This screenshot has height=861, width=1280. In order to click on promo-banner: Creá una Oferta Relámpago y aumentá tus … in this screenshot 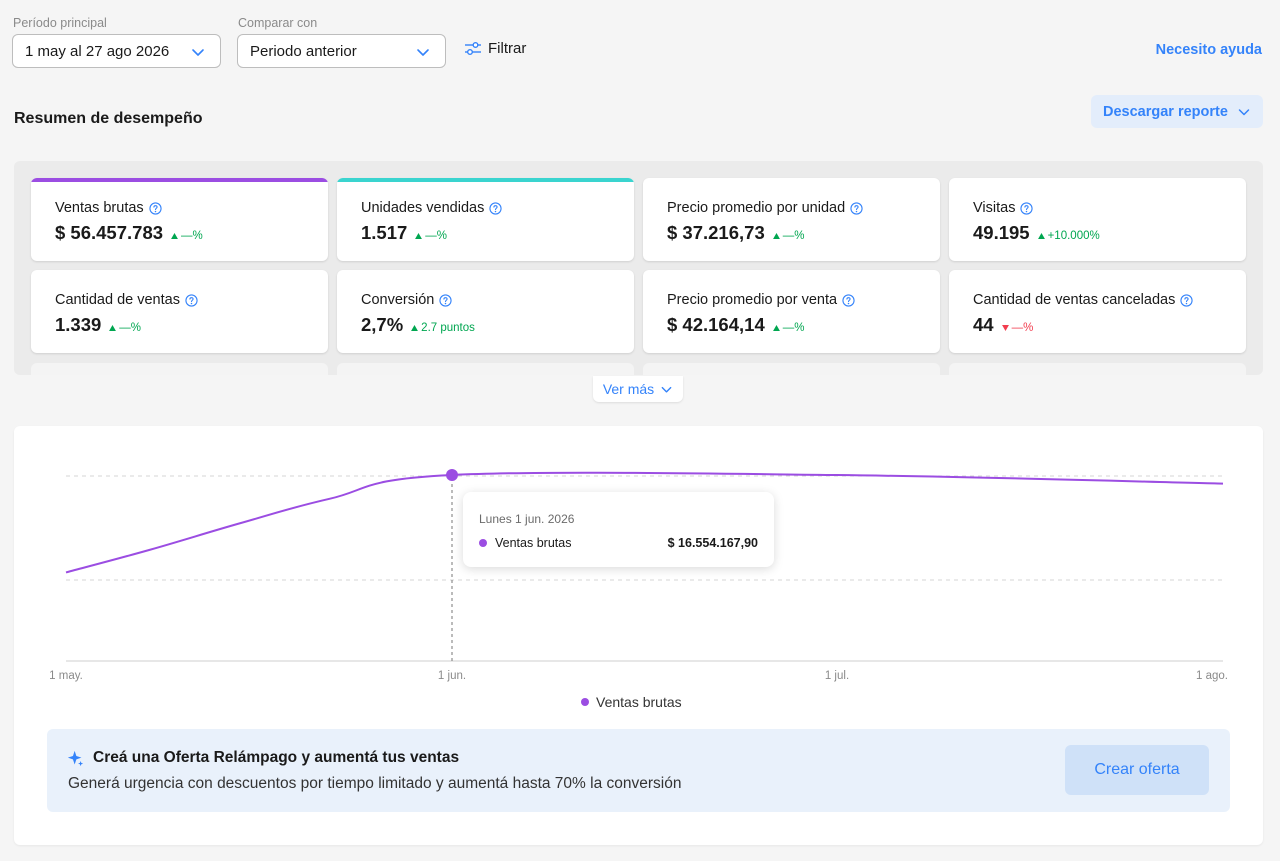, I will do `click(638, 770)`.